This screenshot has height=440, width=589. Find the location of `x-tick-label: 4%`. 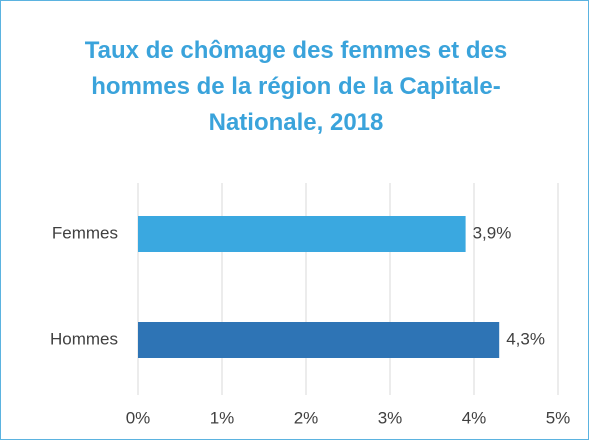

x-tick-label: 4% is located at coordinates (474, 417).